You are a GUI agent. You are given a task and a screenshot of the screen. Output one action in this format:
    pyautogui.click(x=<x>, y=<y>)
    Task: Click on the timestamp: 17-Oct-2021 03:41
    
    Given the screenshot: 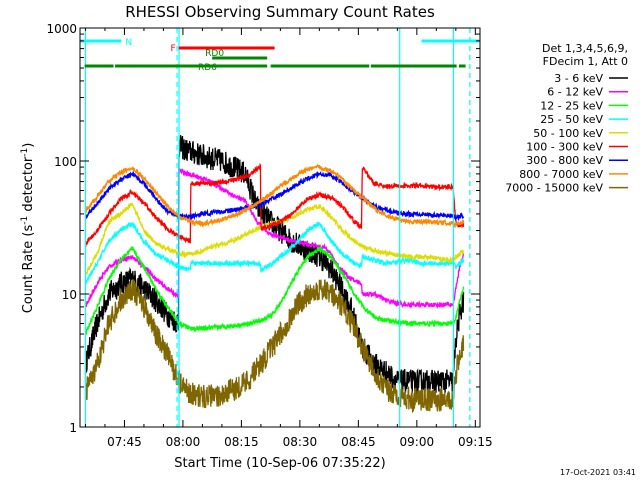 What is the action you would take?
    pyautogui.click(x=598, y=472)
    